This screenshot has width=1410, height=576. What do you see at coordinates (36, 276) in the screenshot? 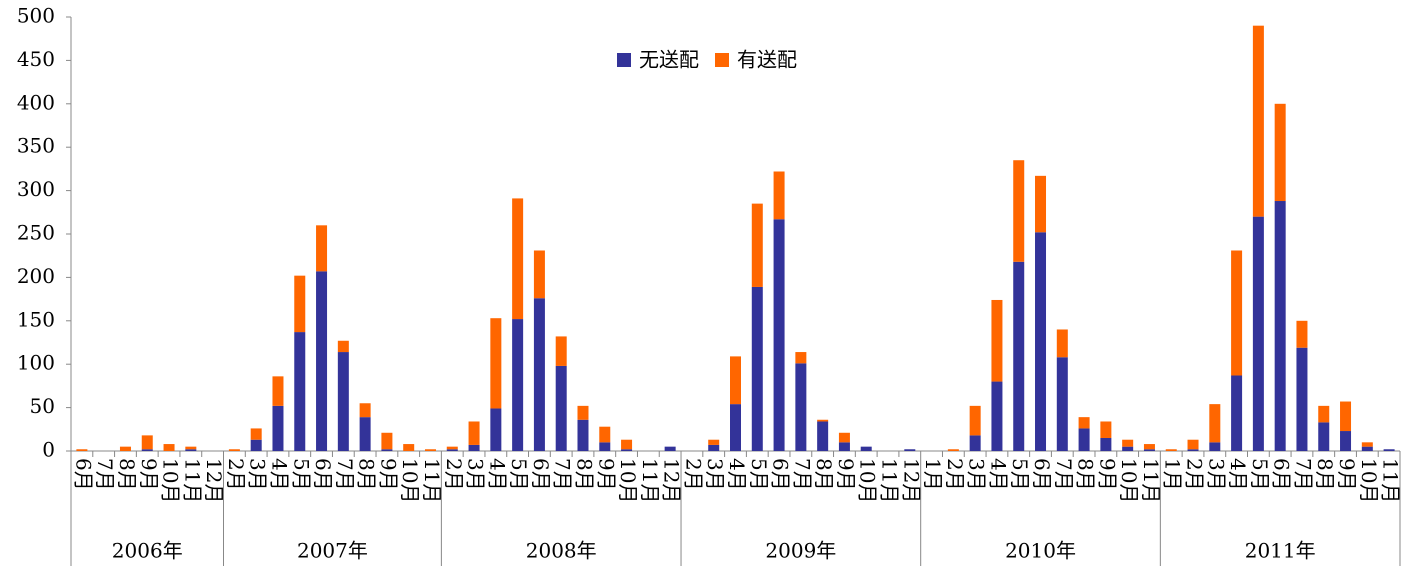
I see `y-tick-label: 200` at bounding box center [36, 276].